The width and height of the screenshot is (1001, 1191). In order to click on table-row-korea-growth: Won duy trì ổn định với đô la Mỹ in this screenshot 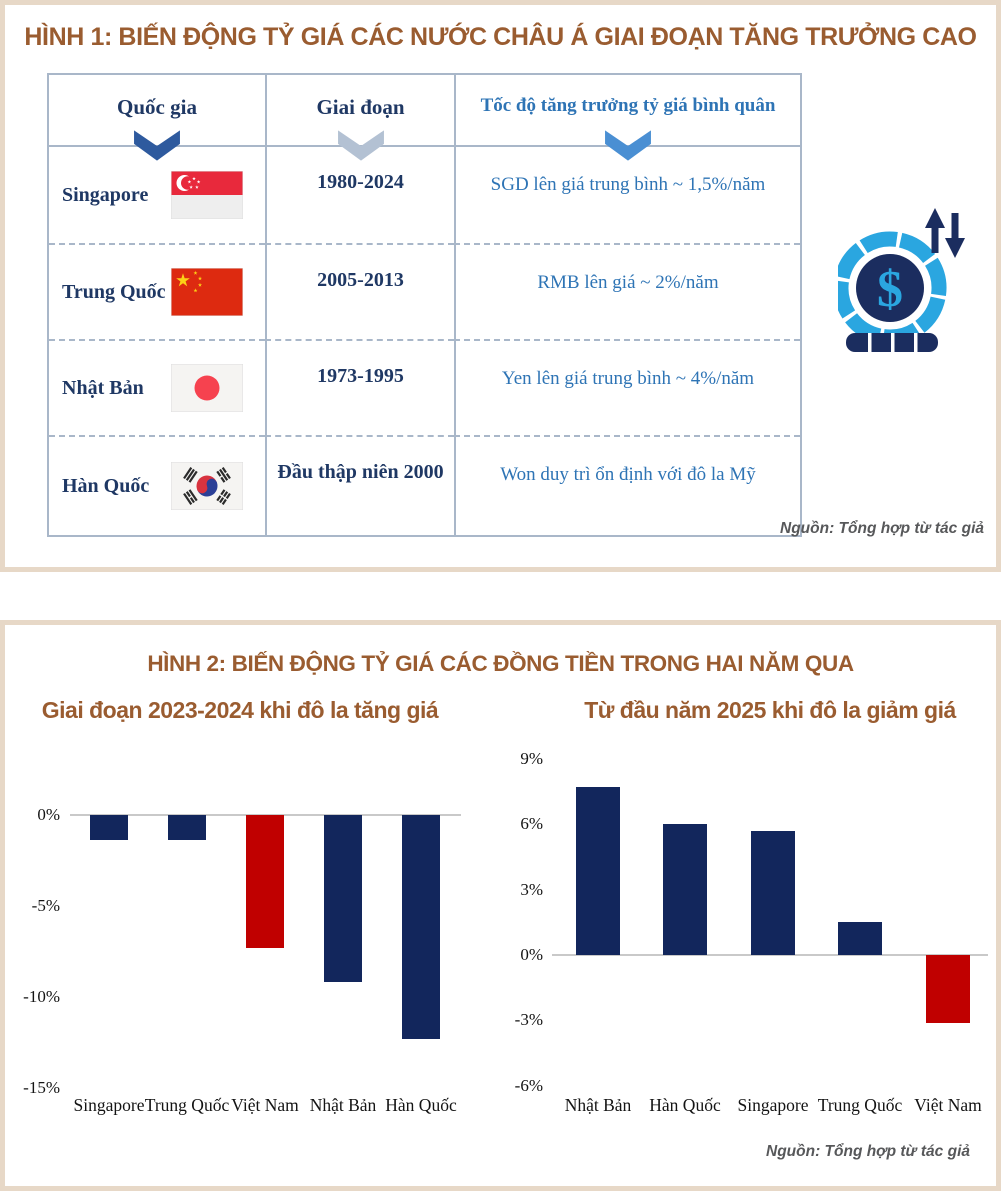, I will do `click(627, 485)`.